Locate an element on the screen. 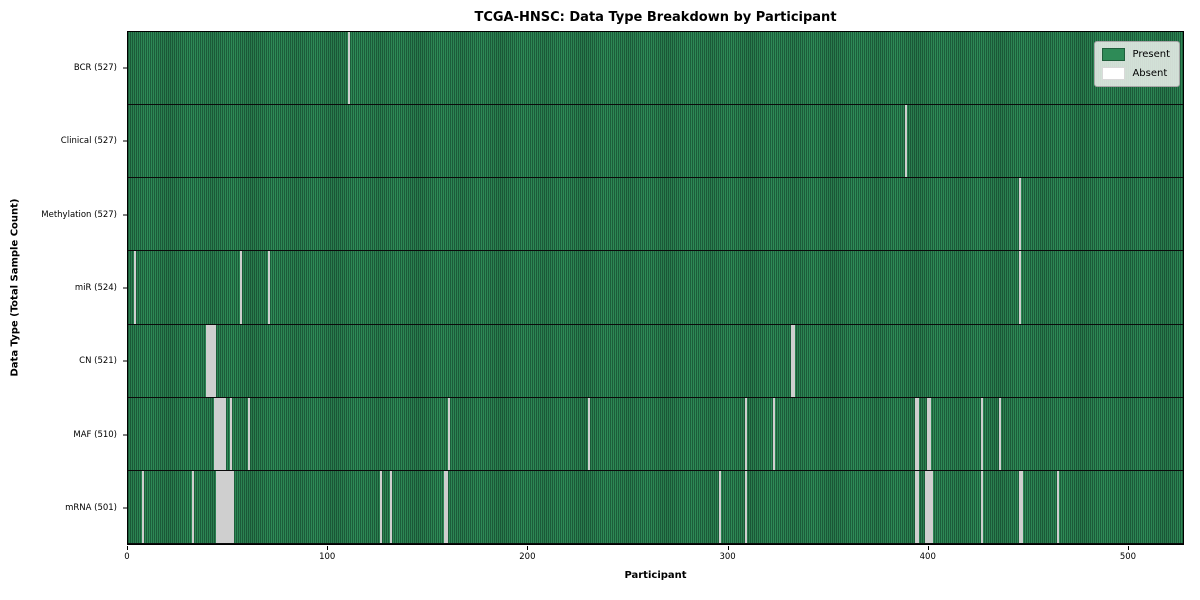  legend-item-present: Present is located at coordinates (1136, 54).